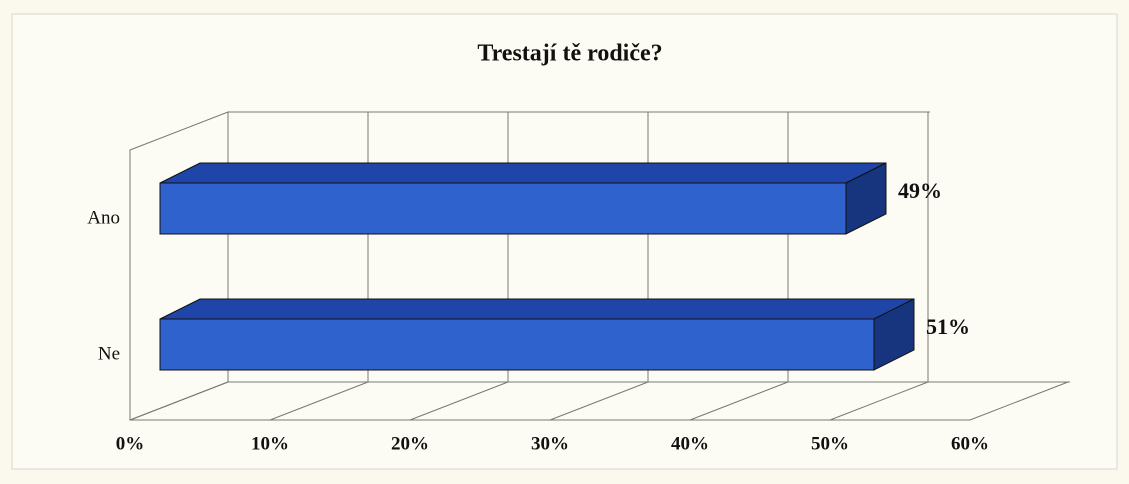 This screenshot has width=1129, height=484. Describe the element at coordinates (830, 443) in the screenshot. I see `x-tick-label: 50%` at that location.